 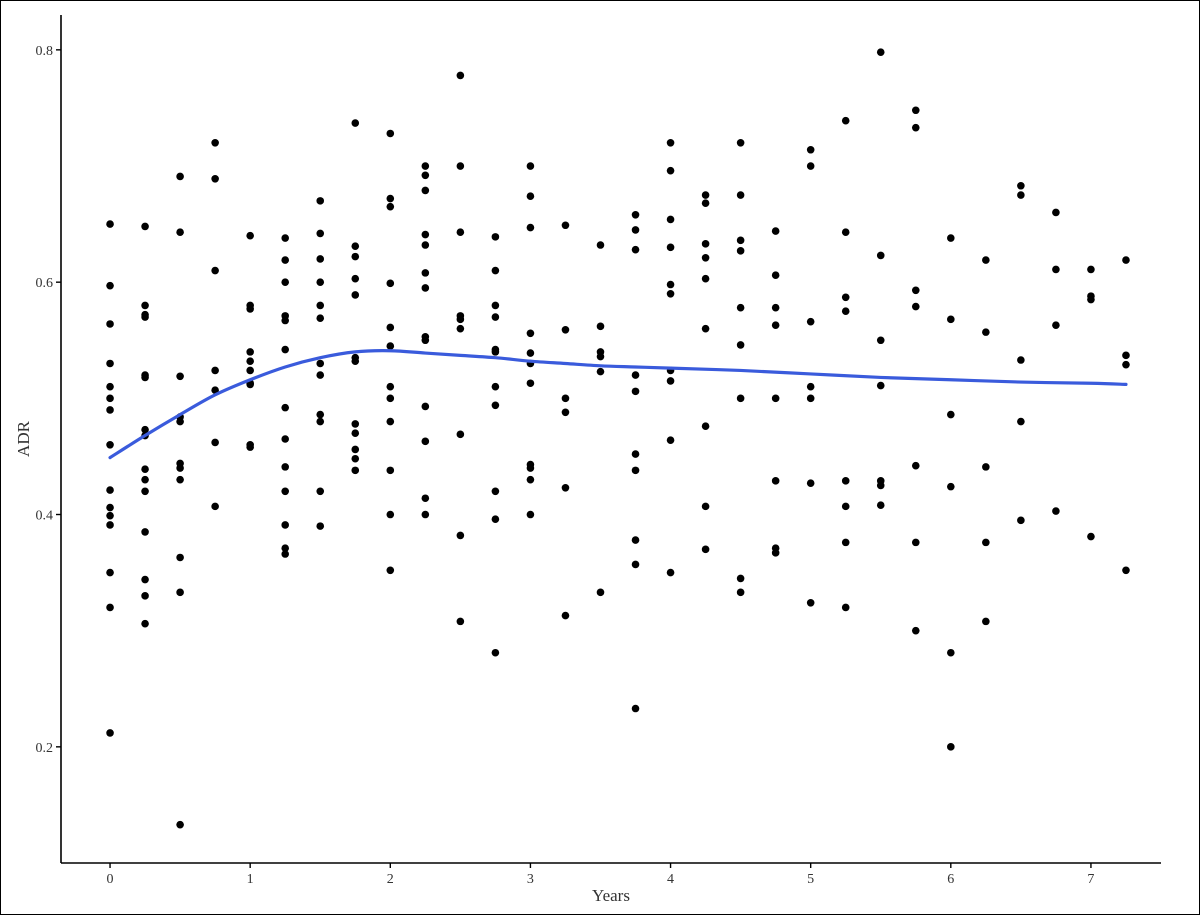 What do you see at coordinates (1090, 879) in the screenshot?
I see `x-tick-label: 7` at bounding box center [1090, 879].